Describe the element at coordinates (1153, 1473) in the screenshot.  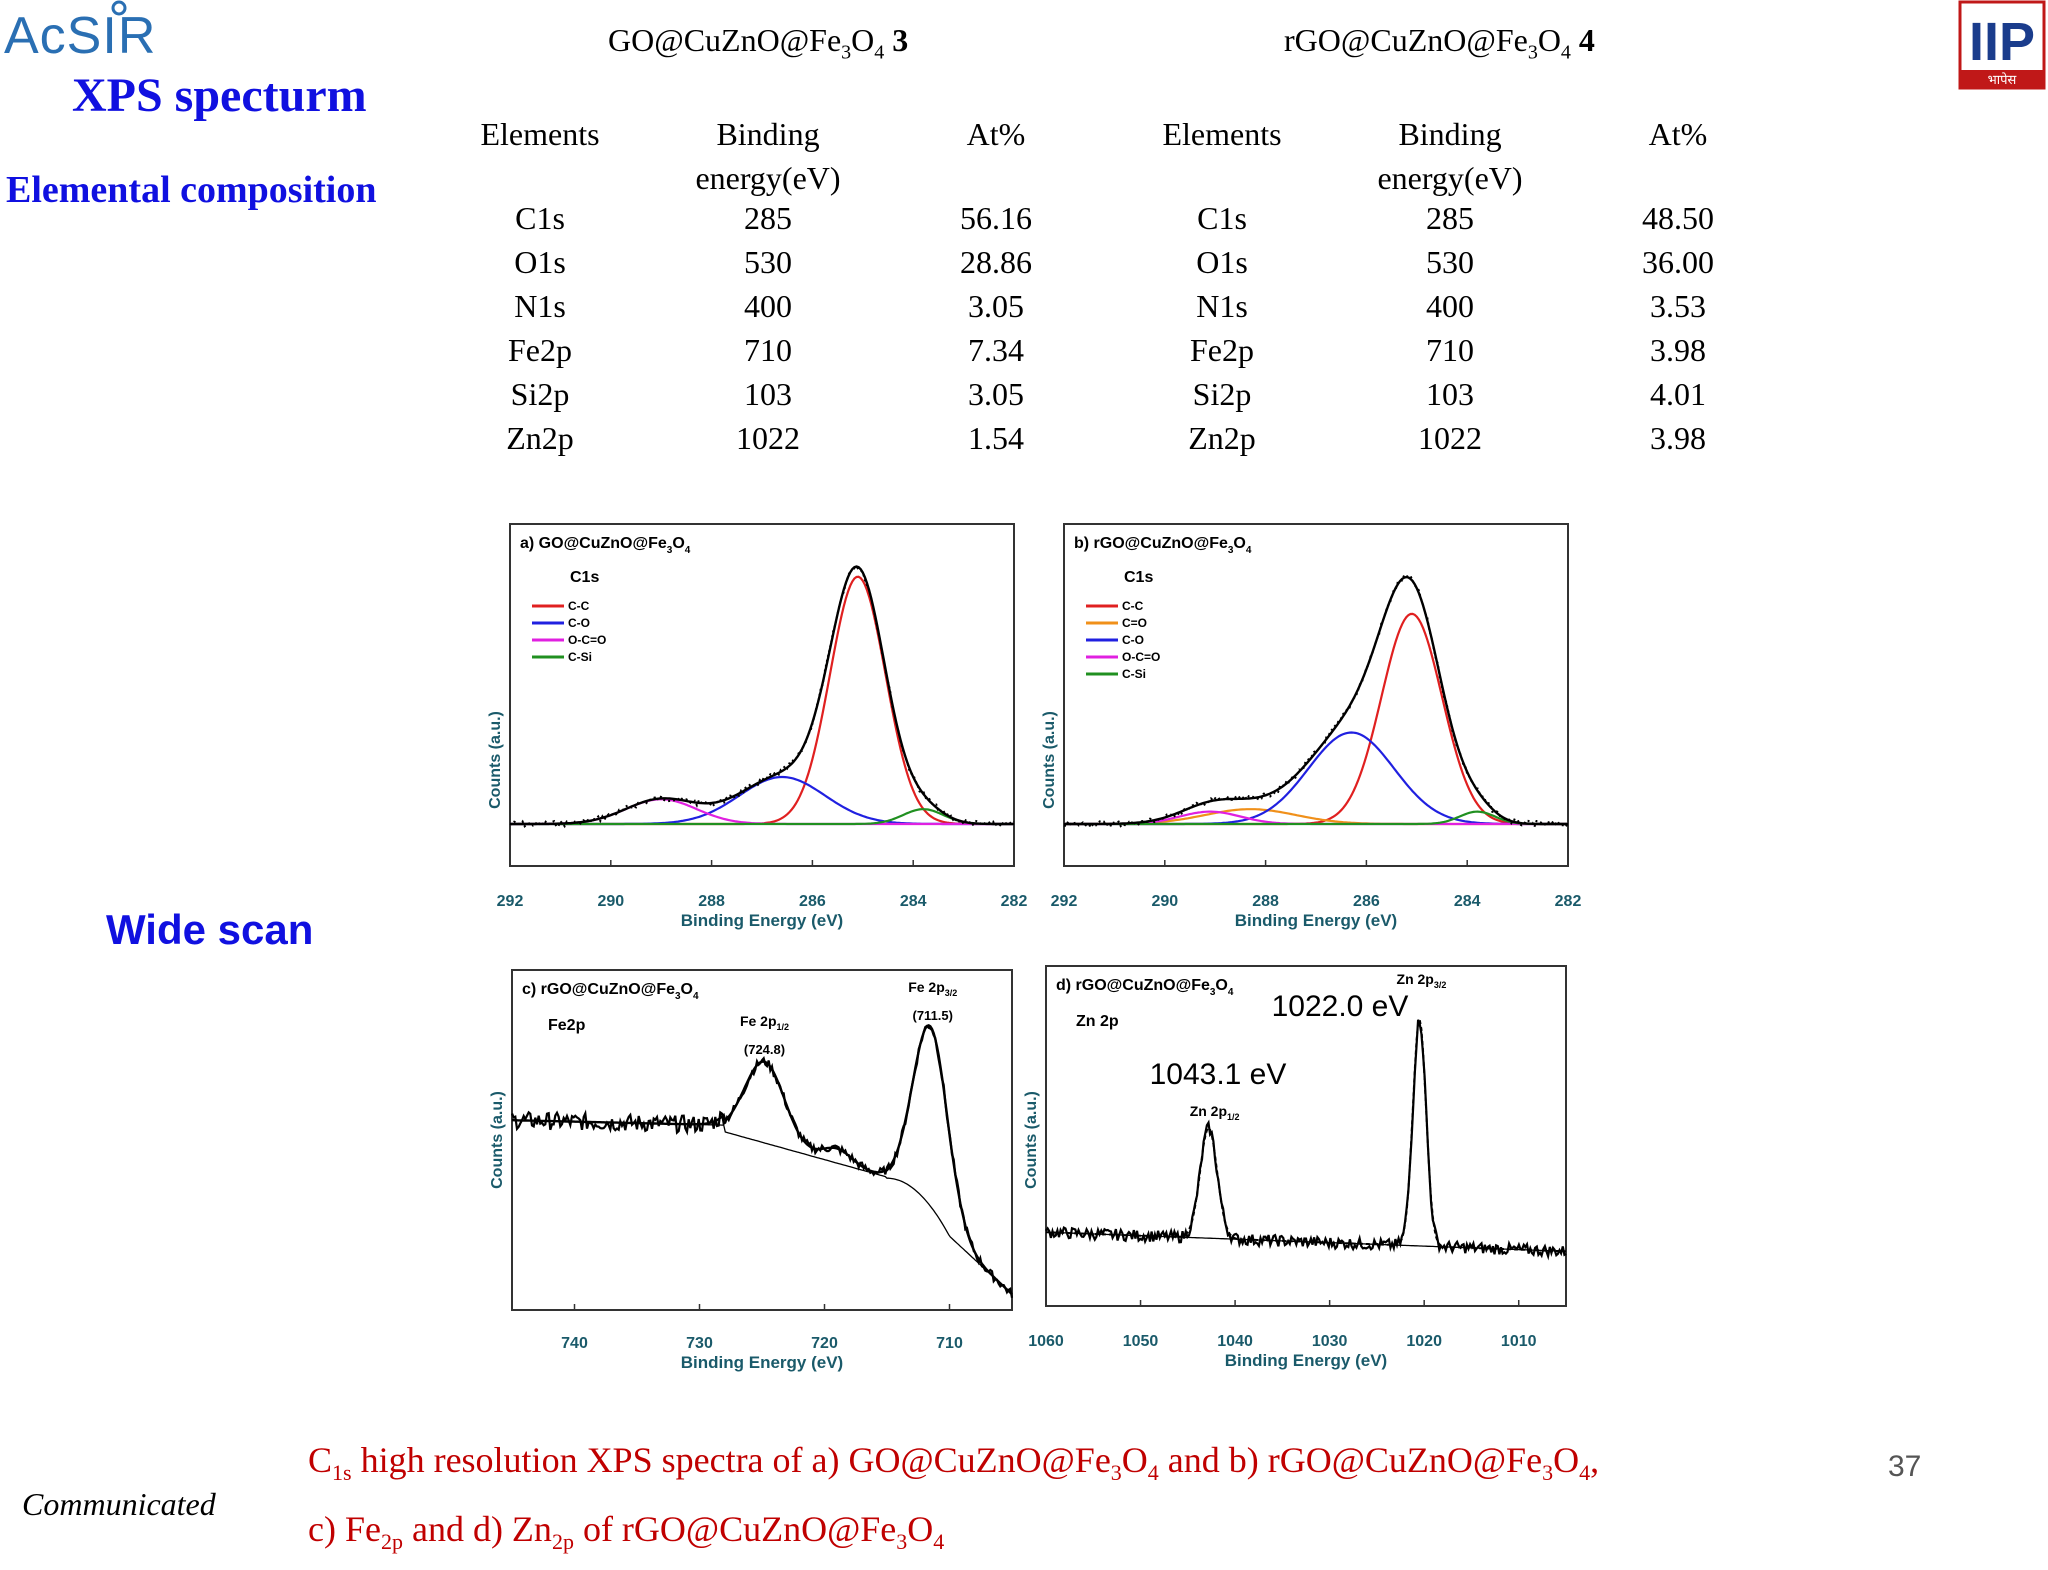
I see `caption-sub: 4` at that location.